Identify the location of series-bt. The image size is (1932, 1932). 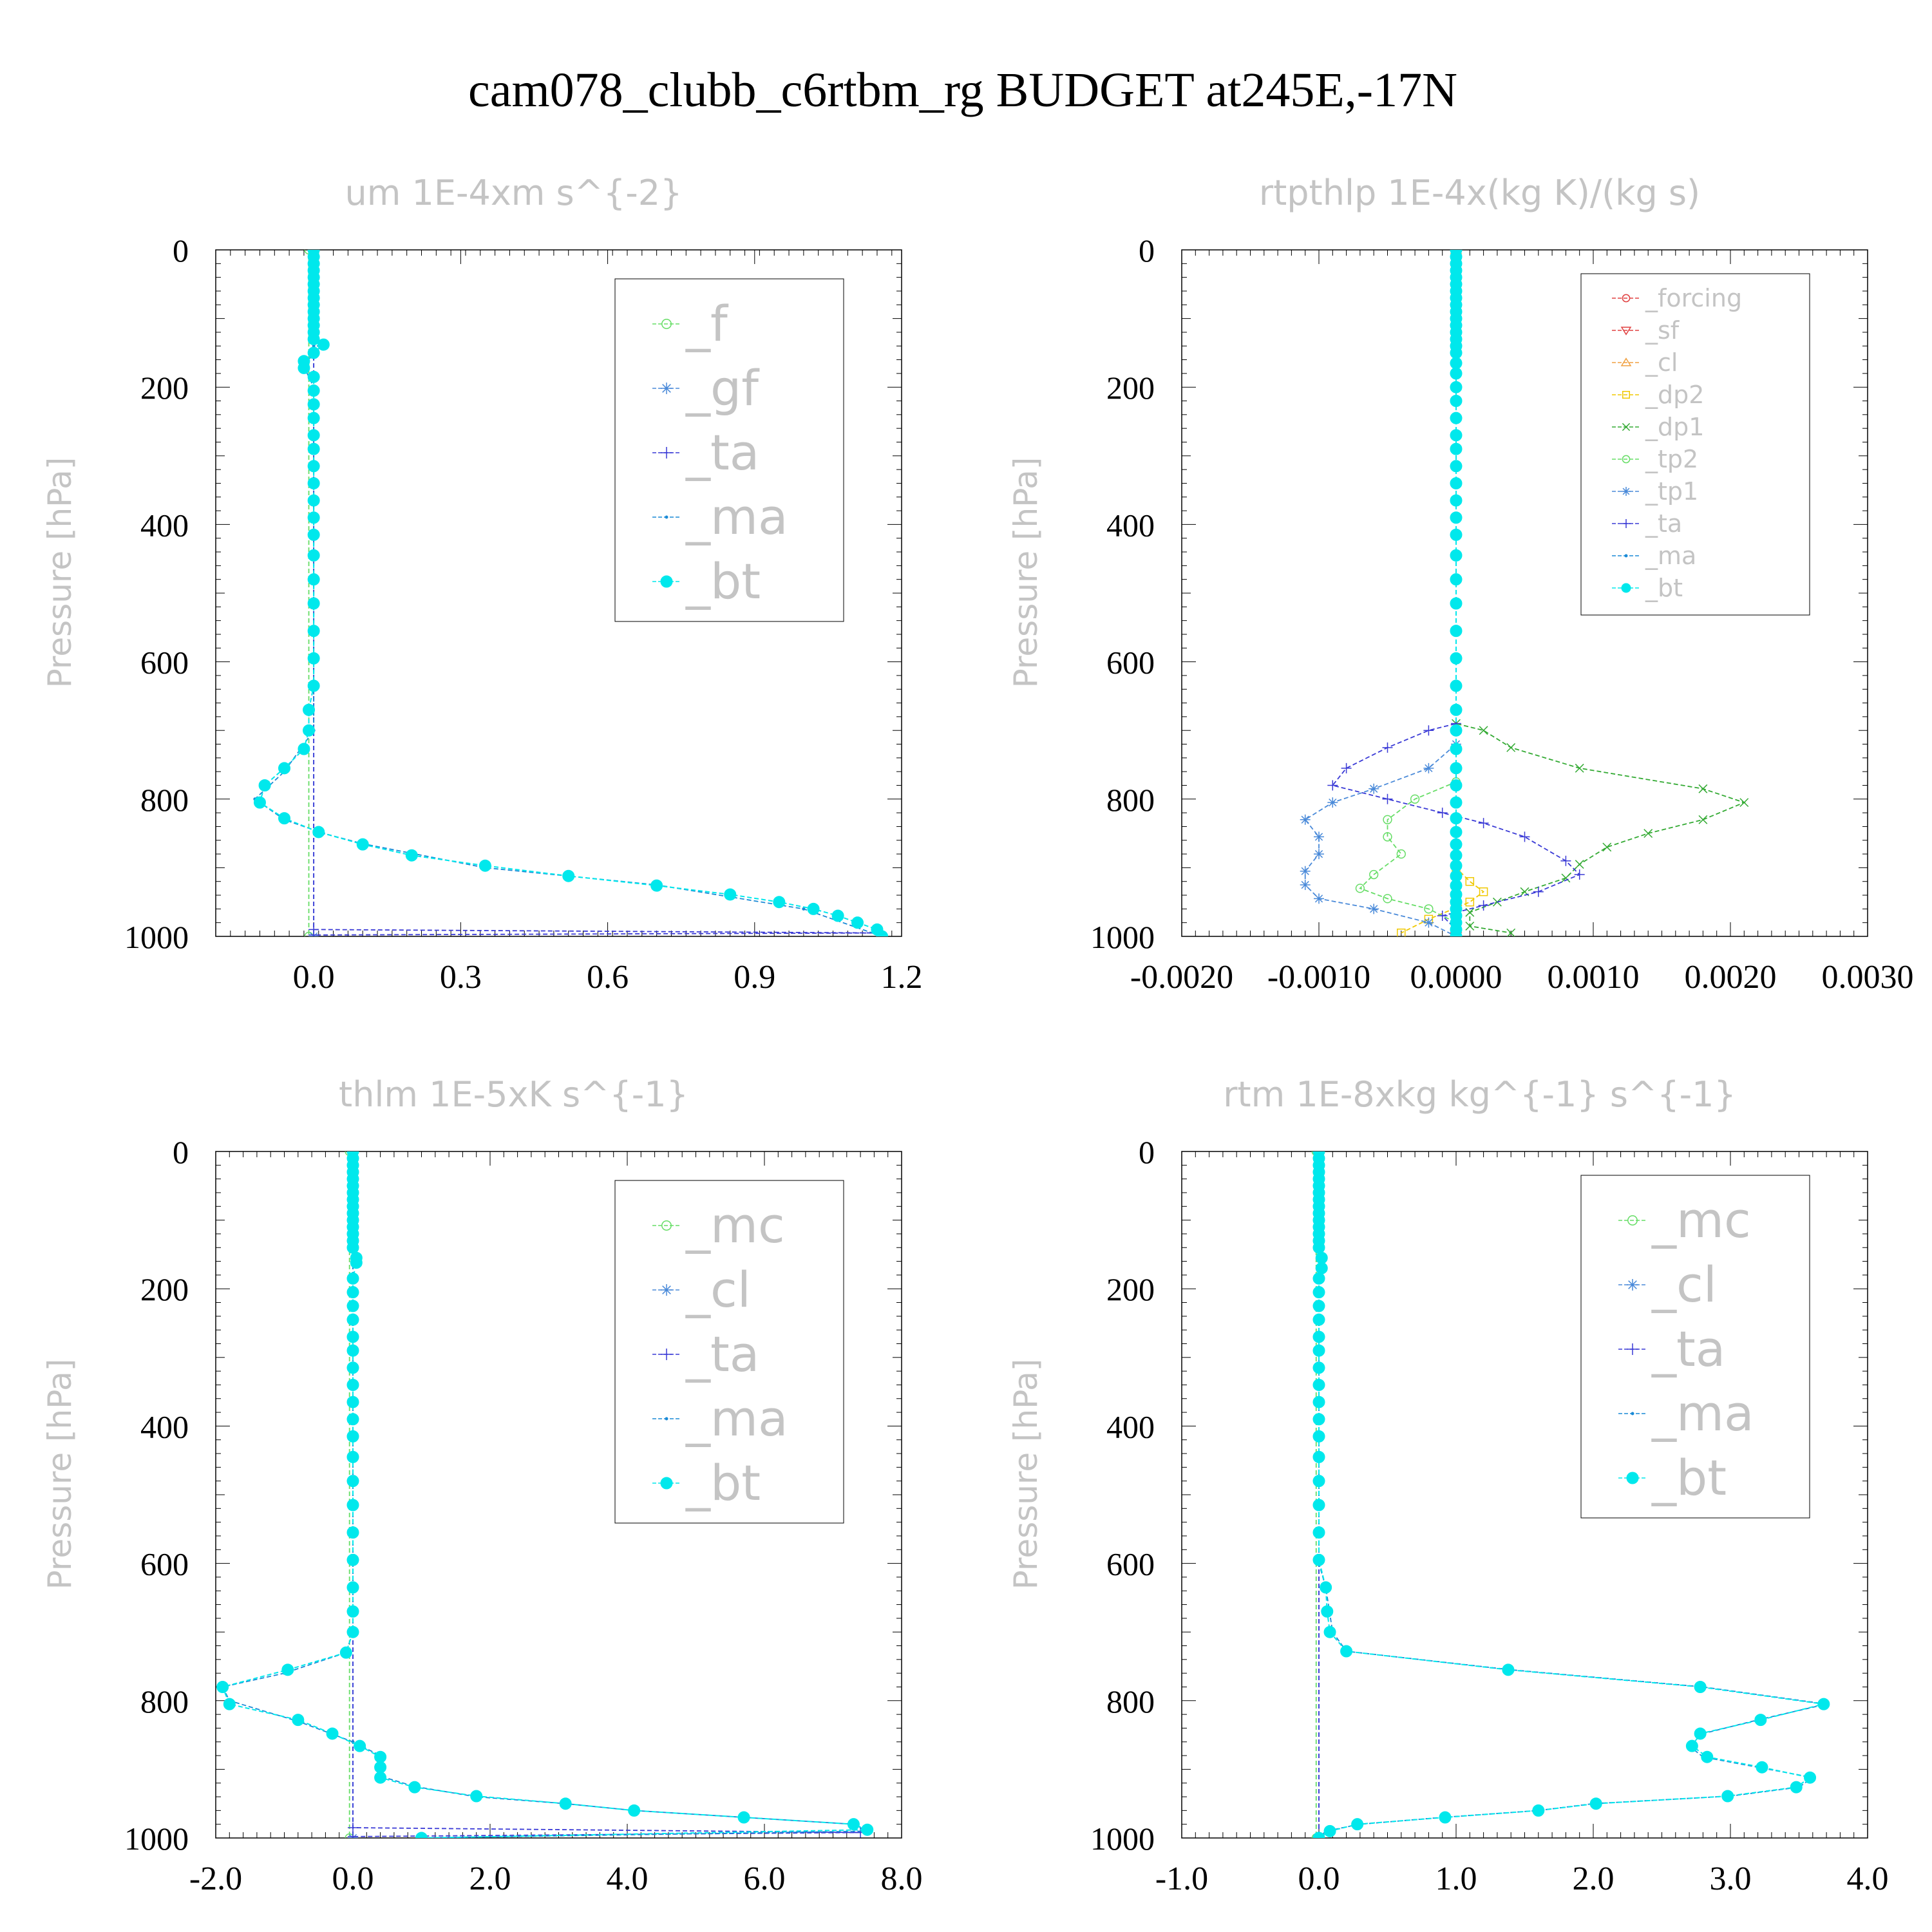
(1457, 593).